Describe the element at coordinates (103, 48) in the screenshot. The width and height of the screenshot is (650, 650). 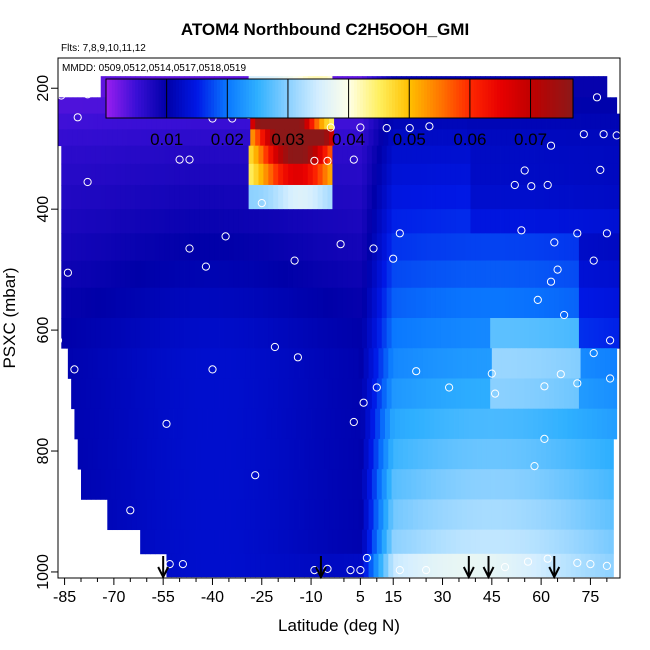
I see `flights-note: Flts: 7,8,9,10,11,12` at that location.